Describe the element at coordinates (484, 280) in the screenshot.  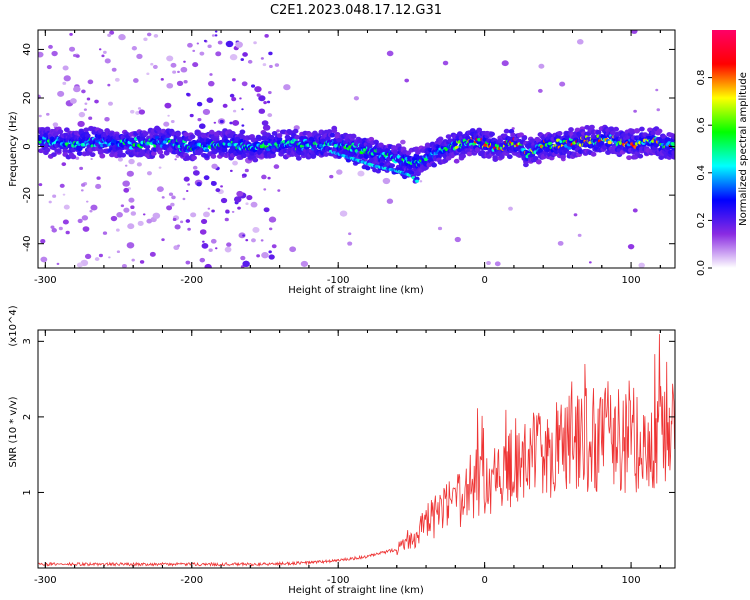
I see `x-tick-label: 0` at that location.